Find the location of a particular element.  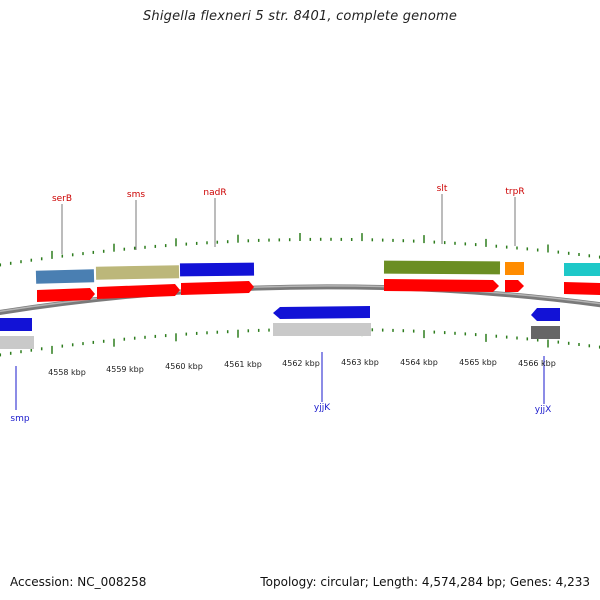

feature-block-sms is located at coordinates (137, 272).